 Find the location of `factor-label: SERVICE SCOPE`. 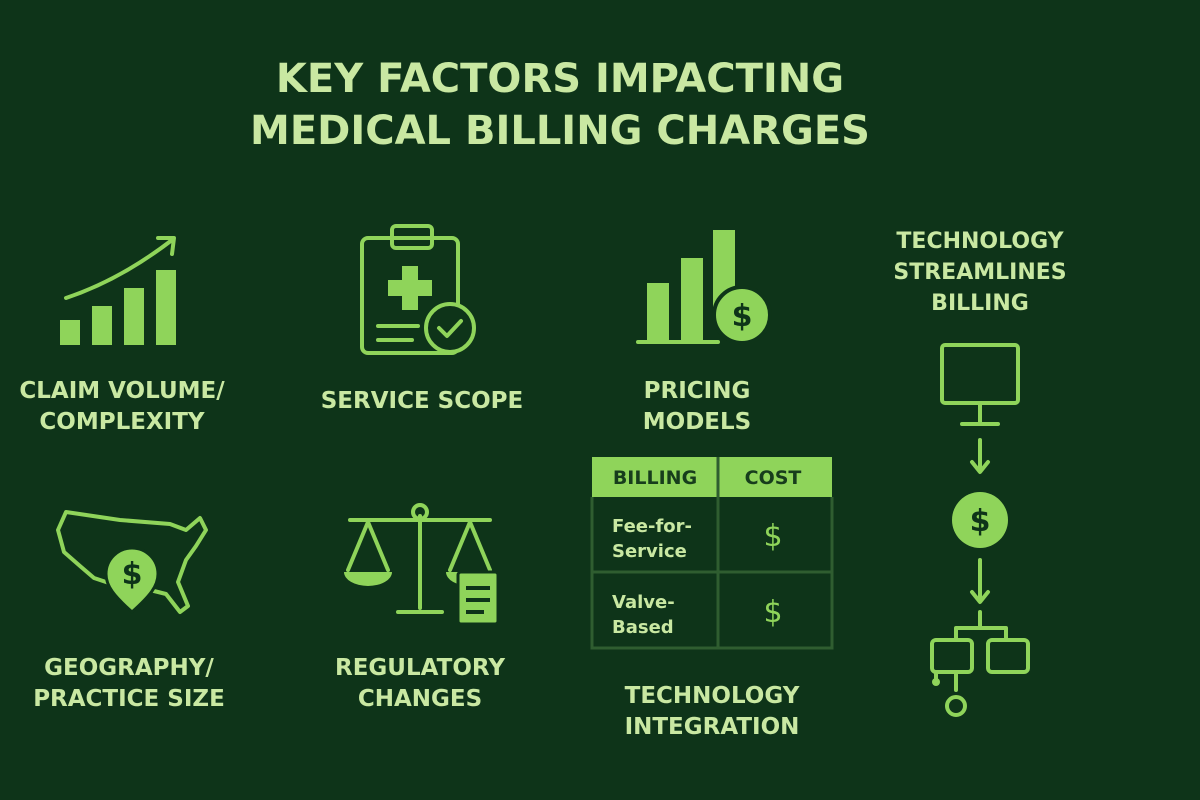

factor-label: SERVICE SCOPE is located at coordinates (422, 401).